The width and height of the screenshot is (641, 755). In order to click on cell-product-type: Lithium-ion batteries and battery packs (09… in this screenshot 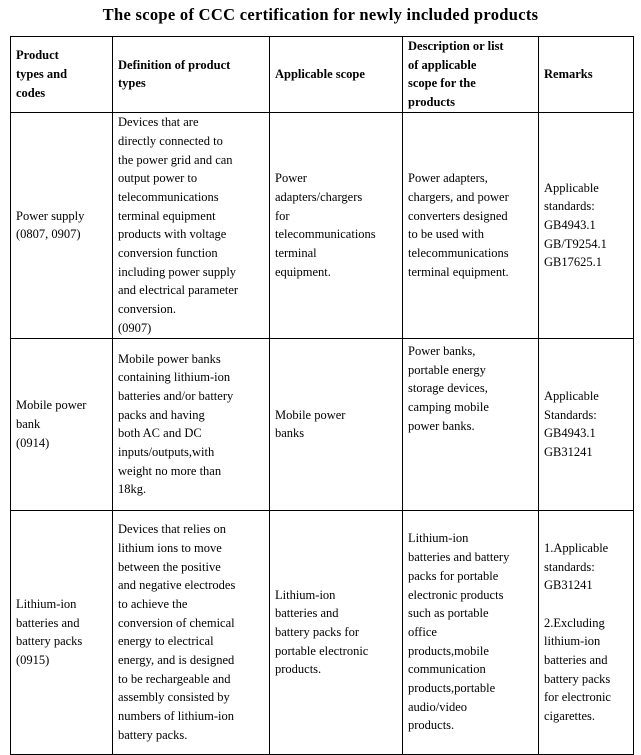, I will do `click(61, 632)`.